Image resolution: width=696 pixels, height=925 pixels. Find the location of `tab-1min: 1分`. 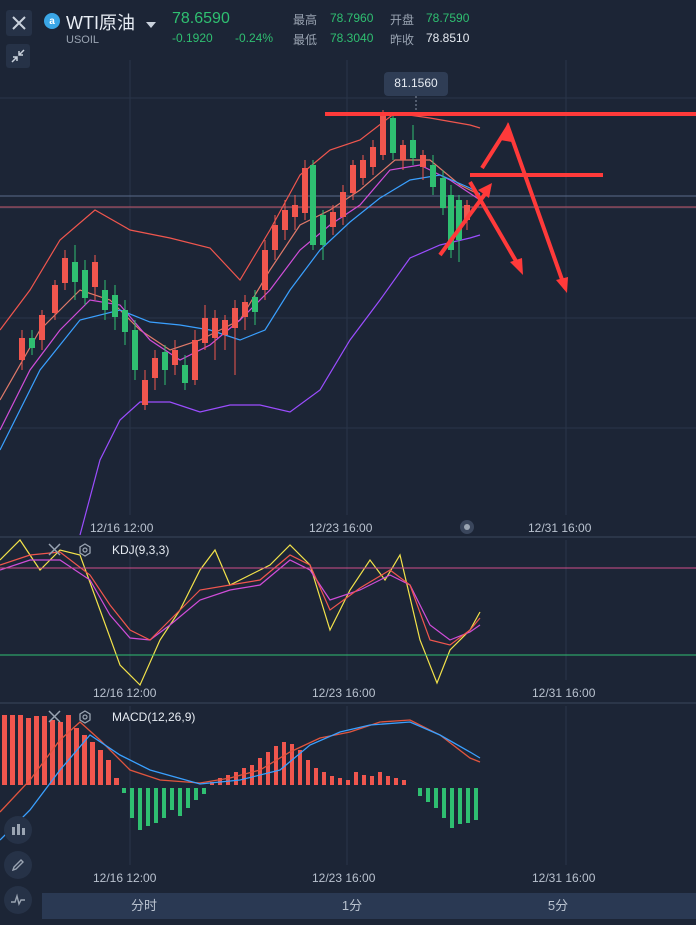

tab-1min: 1分 is located at coordinates (352, 905).